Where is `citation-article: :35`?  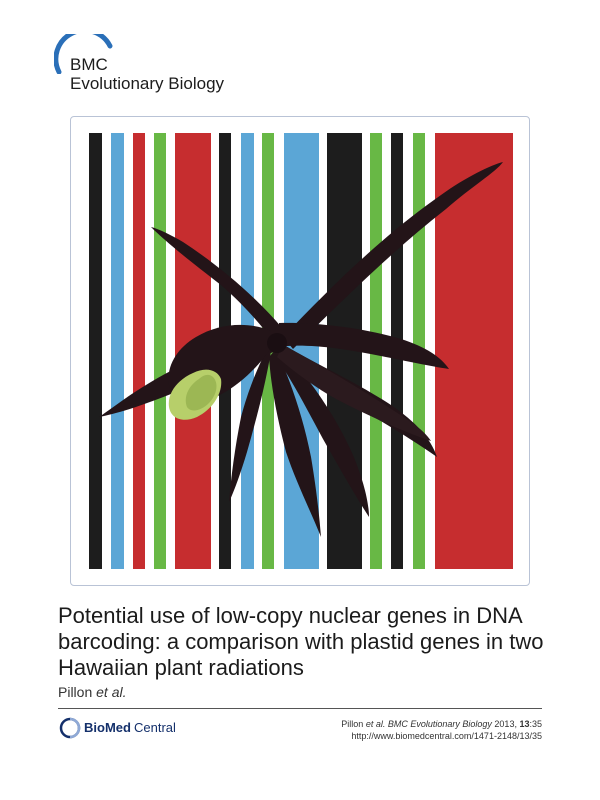 citation-article: :35 is located at coordinates (535, 724).